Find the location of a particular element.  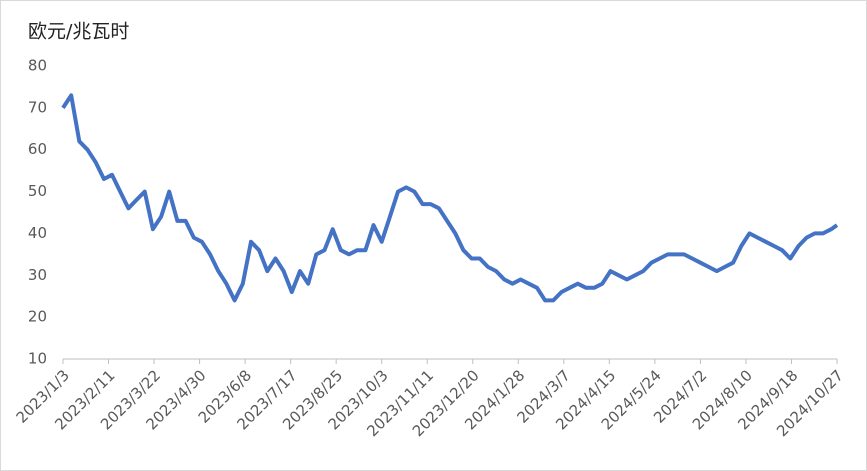

y-tick-label: 80 is located at coordinates (37, 66).